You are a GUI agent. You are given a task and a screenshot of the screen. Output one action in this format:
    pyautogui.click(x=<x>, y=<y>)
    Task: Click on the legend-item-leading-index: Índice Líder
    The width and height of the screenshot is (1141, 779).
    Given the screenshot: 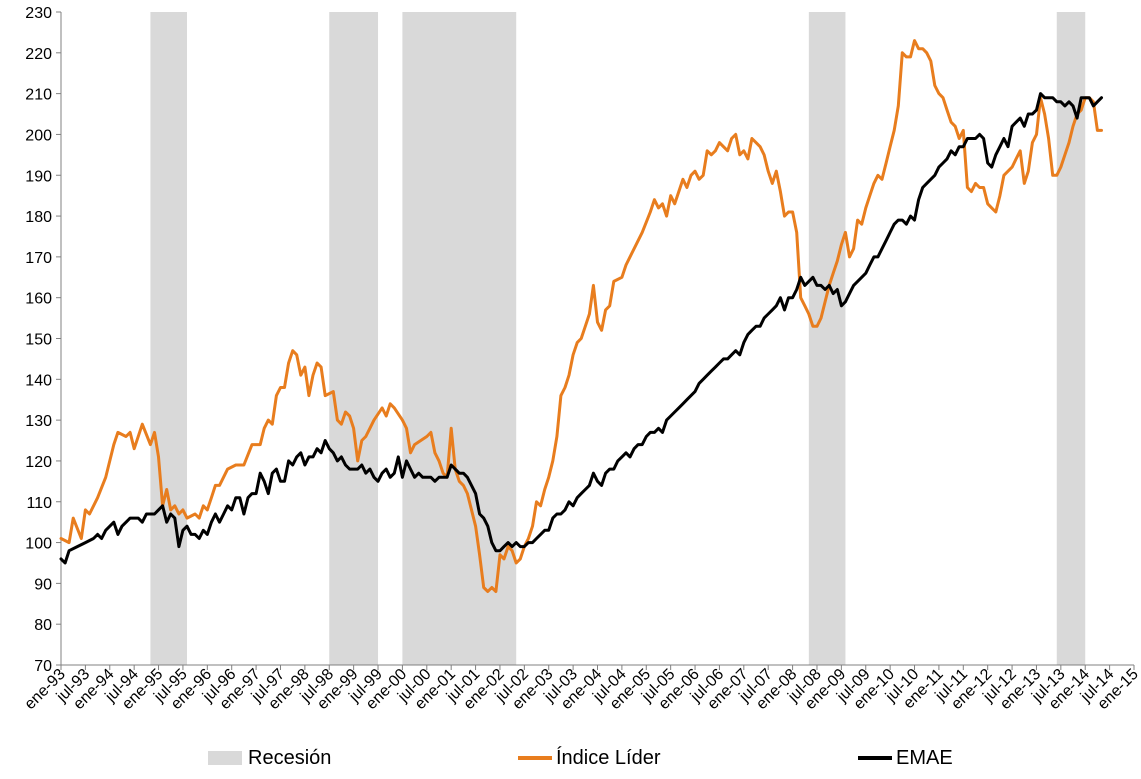 What is the action you would take?
    pyautogui.click(x=589, y=758)
    